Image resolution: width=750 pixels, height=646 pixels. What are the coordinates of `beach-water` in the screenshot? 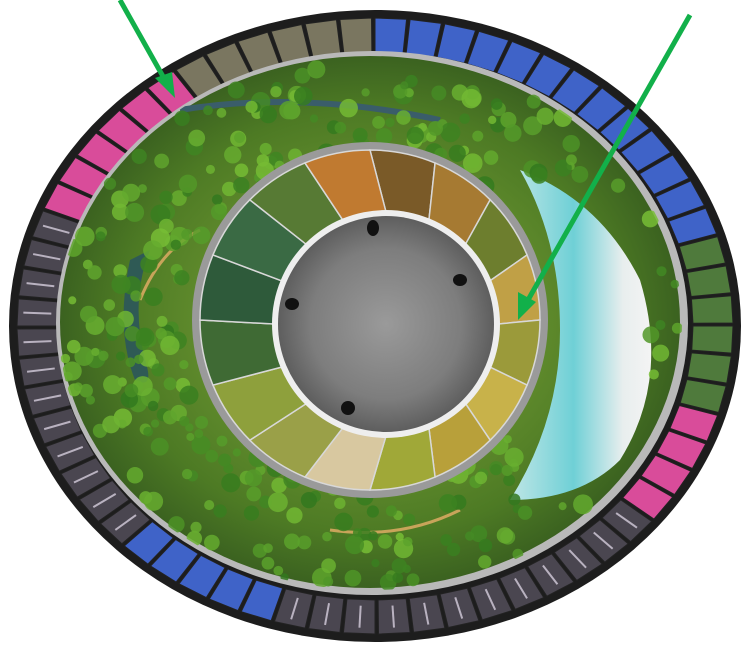 It's located at (581, 335).